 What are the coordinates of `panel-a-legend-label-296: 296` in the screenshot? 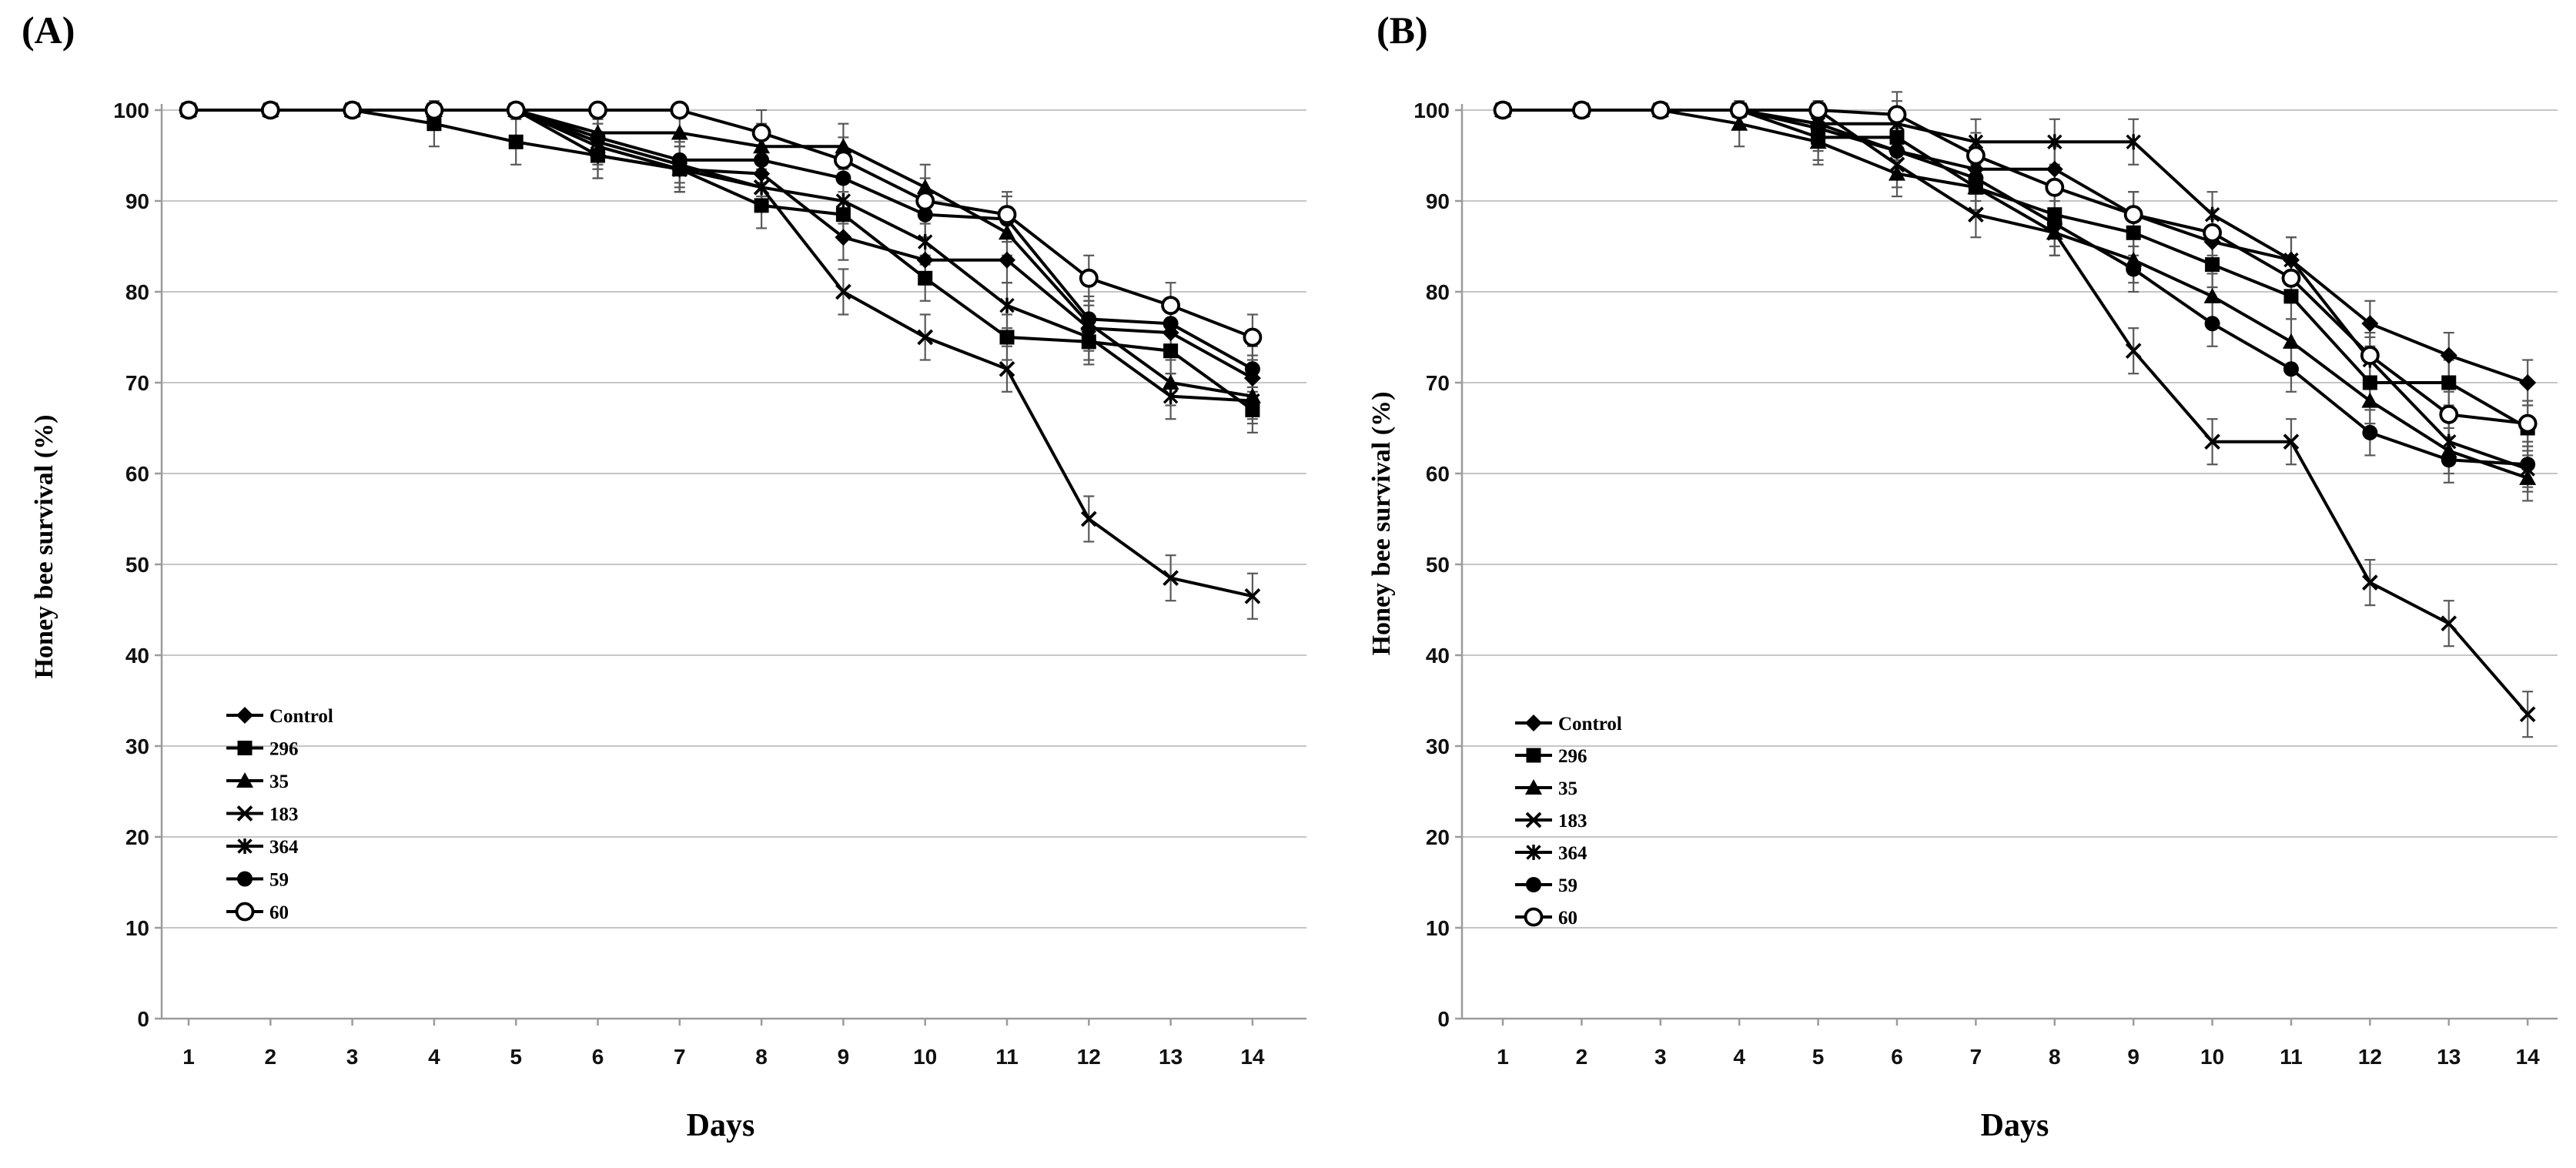 It's located at (284, 749).